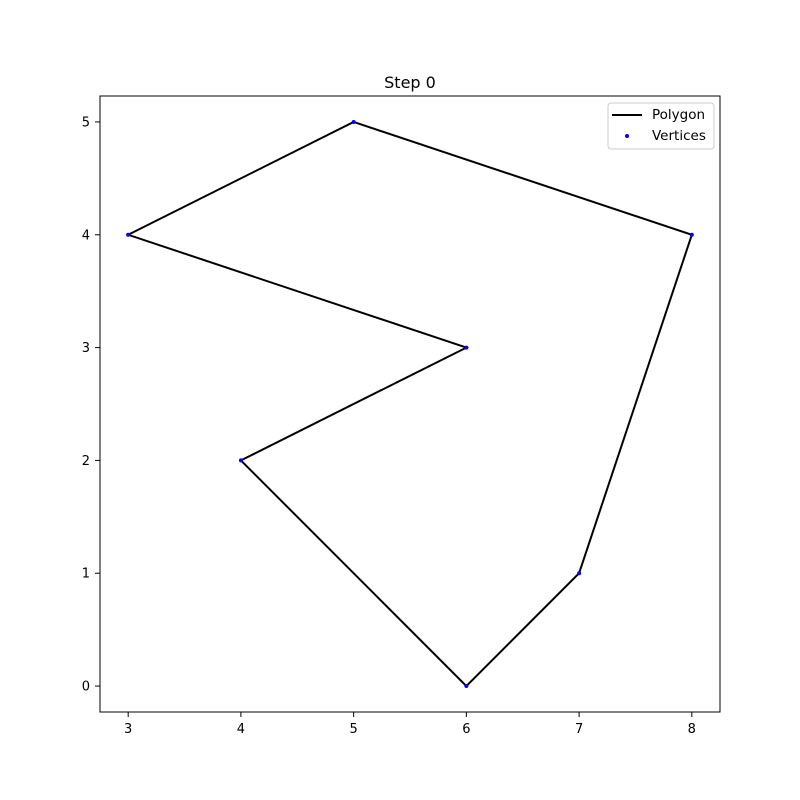  I want to click on legend-polygon-label: Polygon, so click(678, 115).